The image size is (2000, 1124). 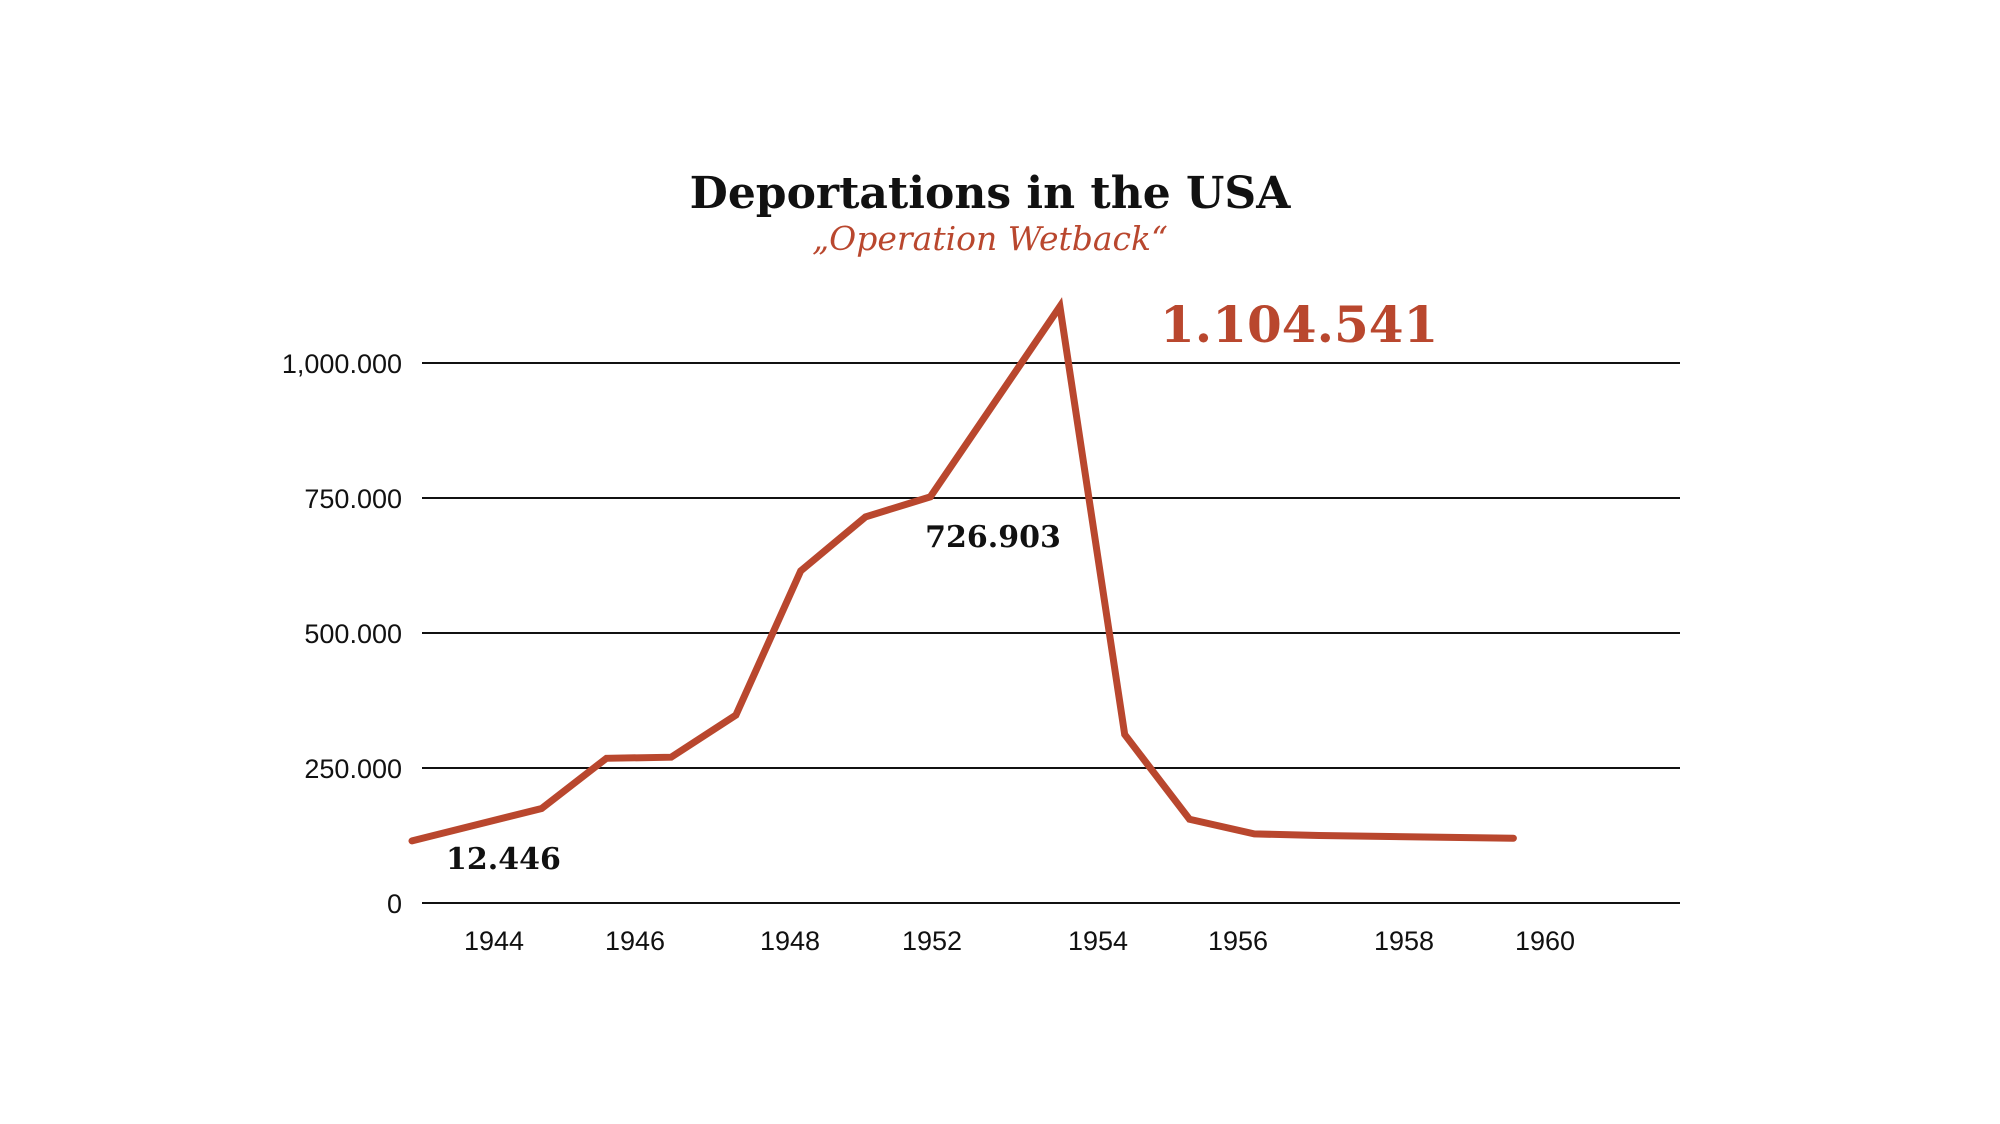 I want to click on y-axis-ticks: 0 250.000 500.000 750.000 1,000.000, so click(x=342, y=634).